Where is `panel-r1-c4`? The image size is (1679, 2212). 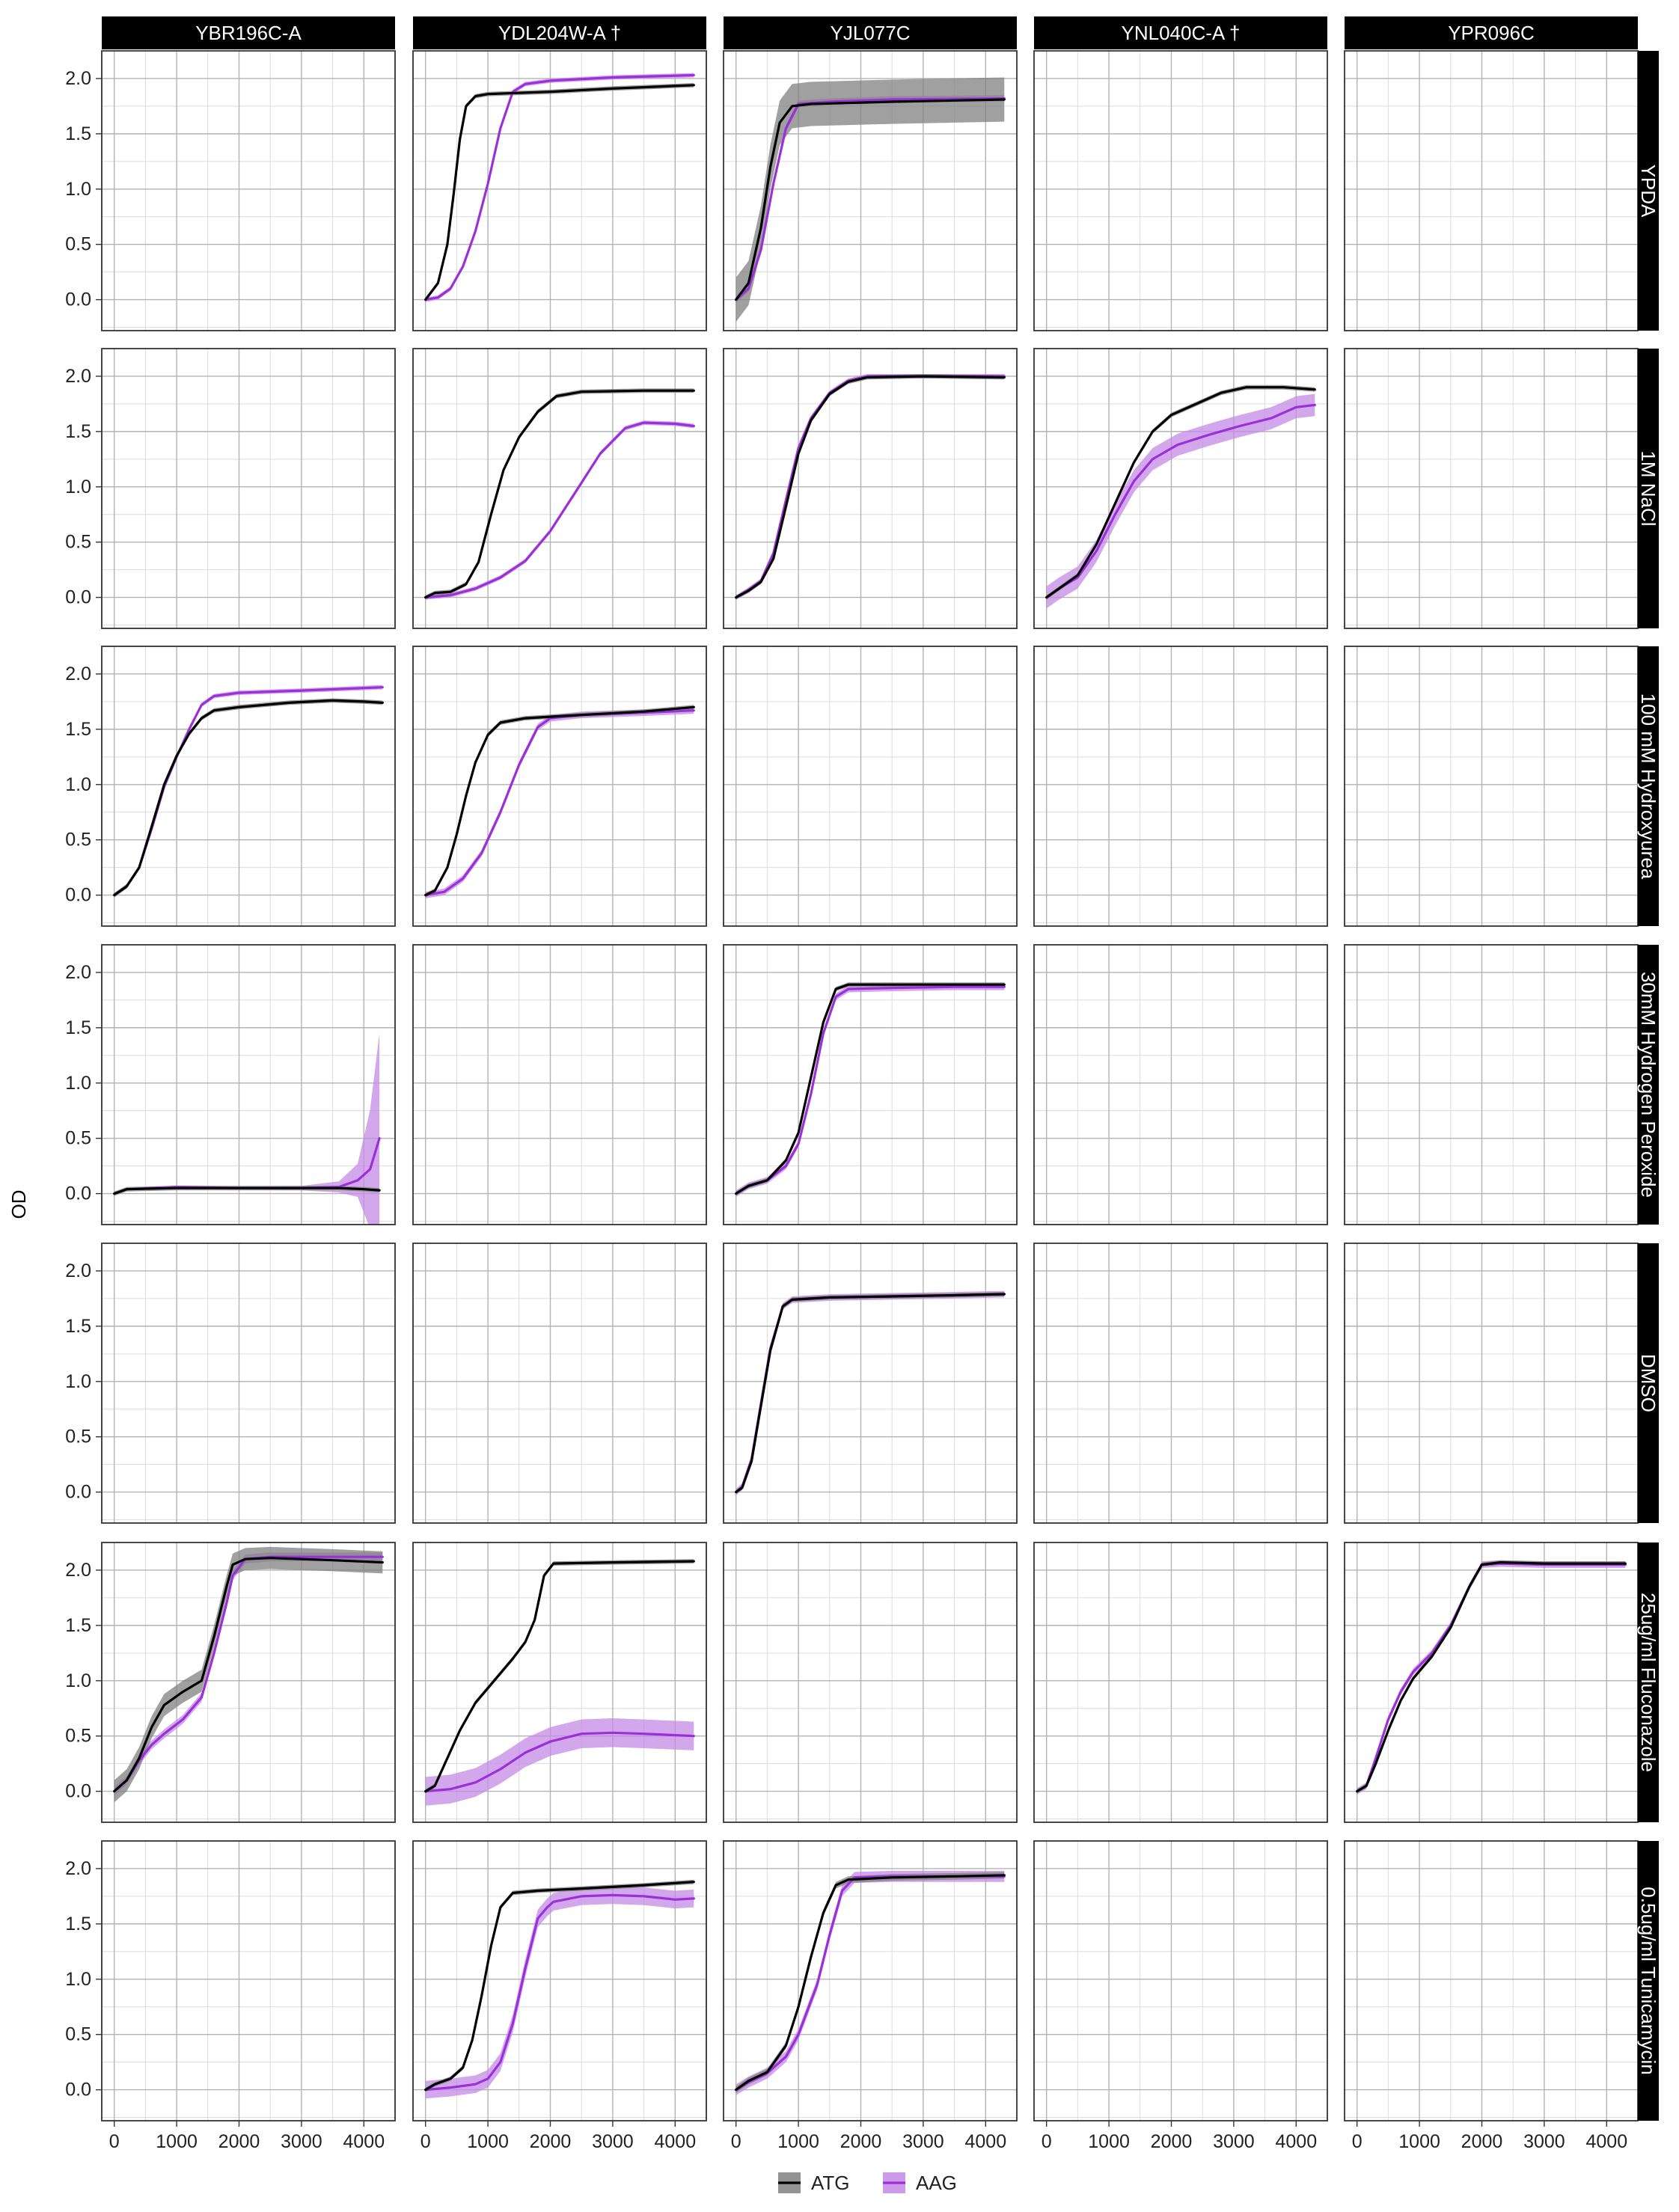 panel-r1-c4 is located at coordinates (1491, 488).